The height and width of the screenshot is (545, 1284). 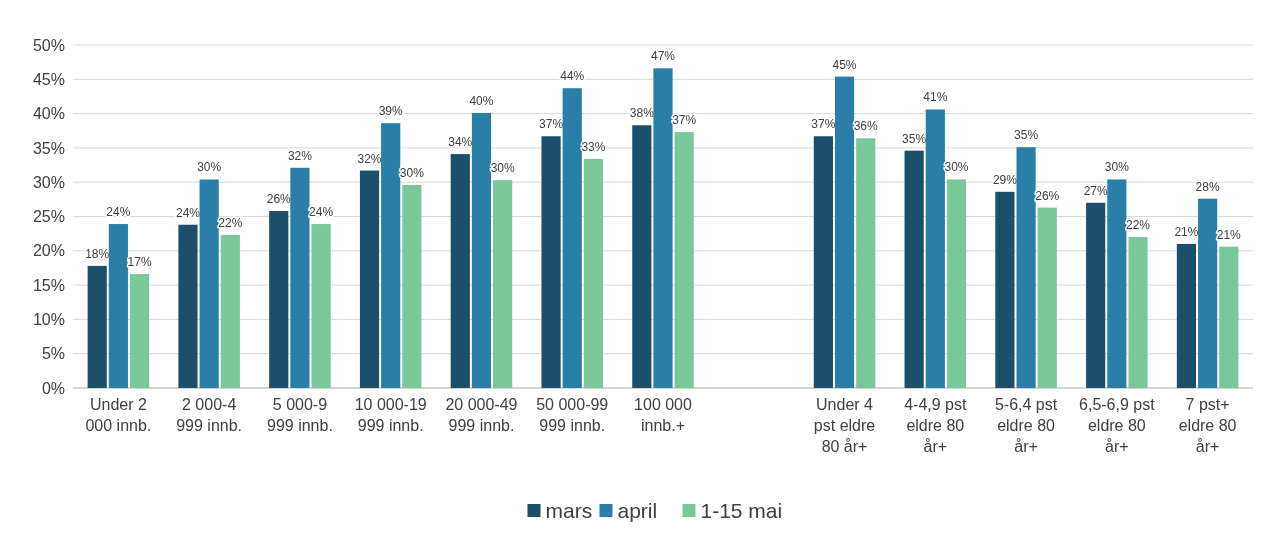 What do you see at coordinates (569, 511) in the screenshot?
I see `legend-label: mars` at bounding box center [569, 511].